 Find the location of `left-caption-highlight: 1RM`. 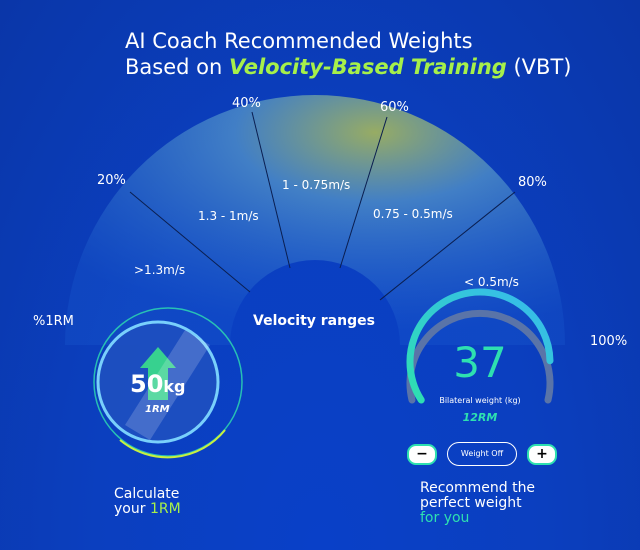

left-caption-highlight: 1RM is located at coordinates (165, 509).